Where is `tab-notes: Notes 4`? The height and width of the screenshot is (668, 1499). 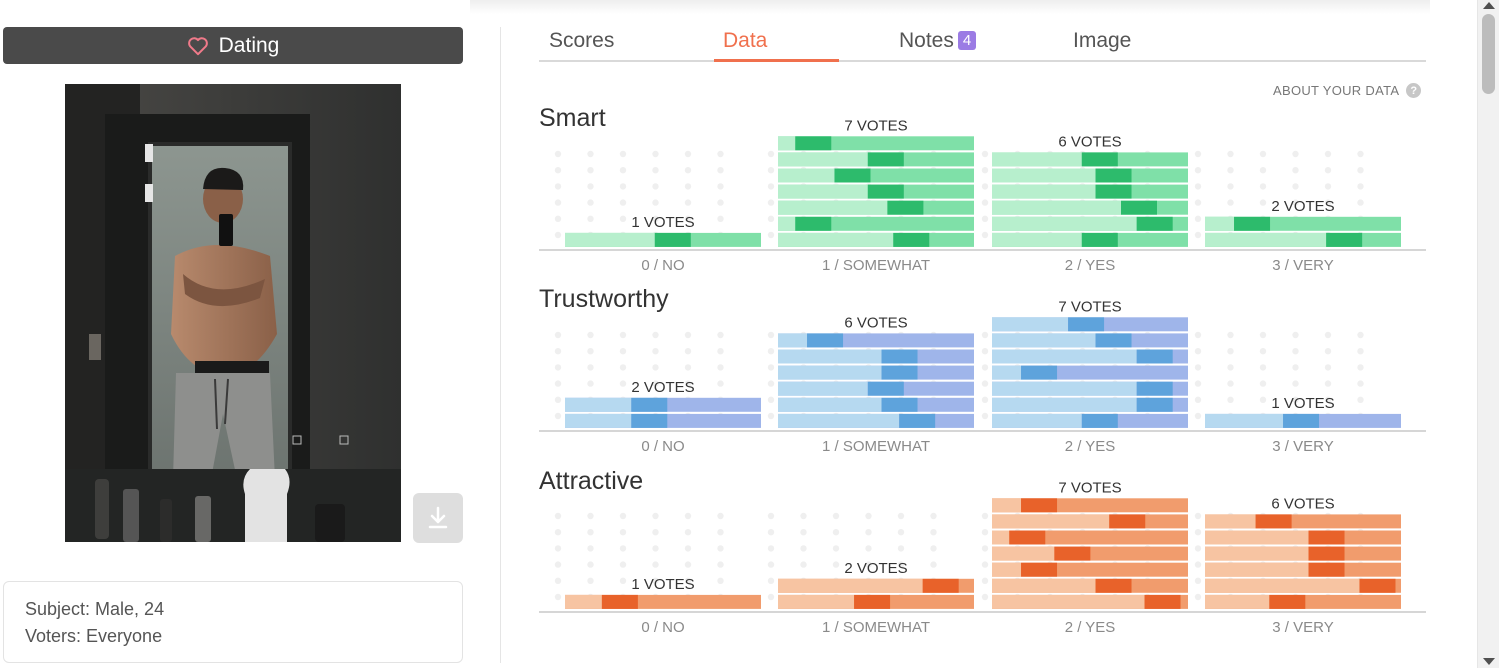 tab-notes: Notes 4 is located at coordinates (938, 41).